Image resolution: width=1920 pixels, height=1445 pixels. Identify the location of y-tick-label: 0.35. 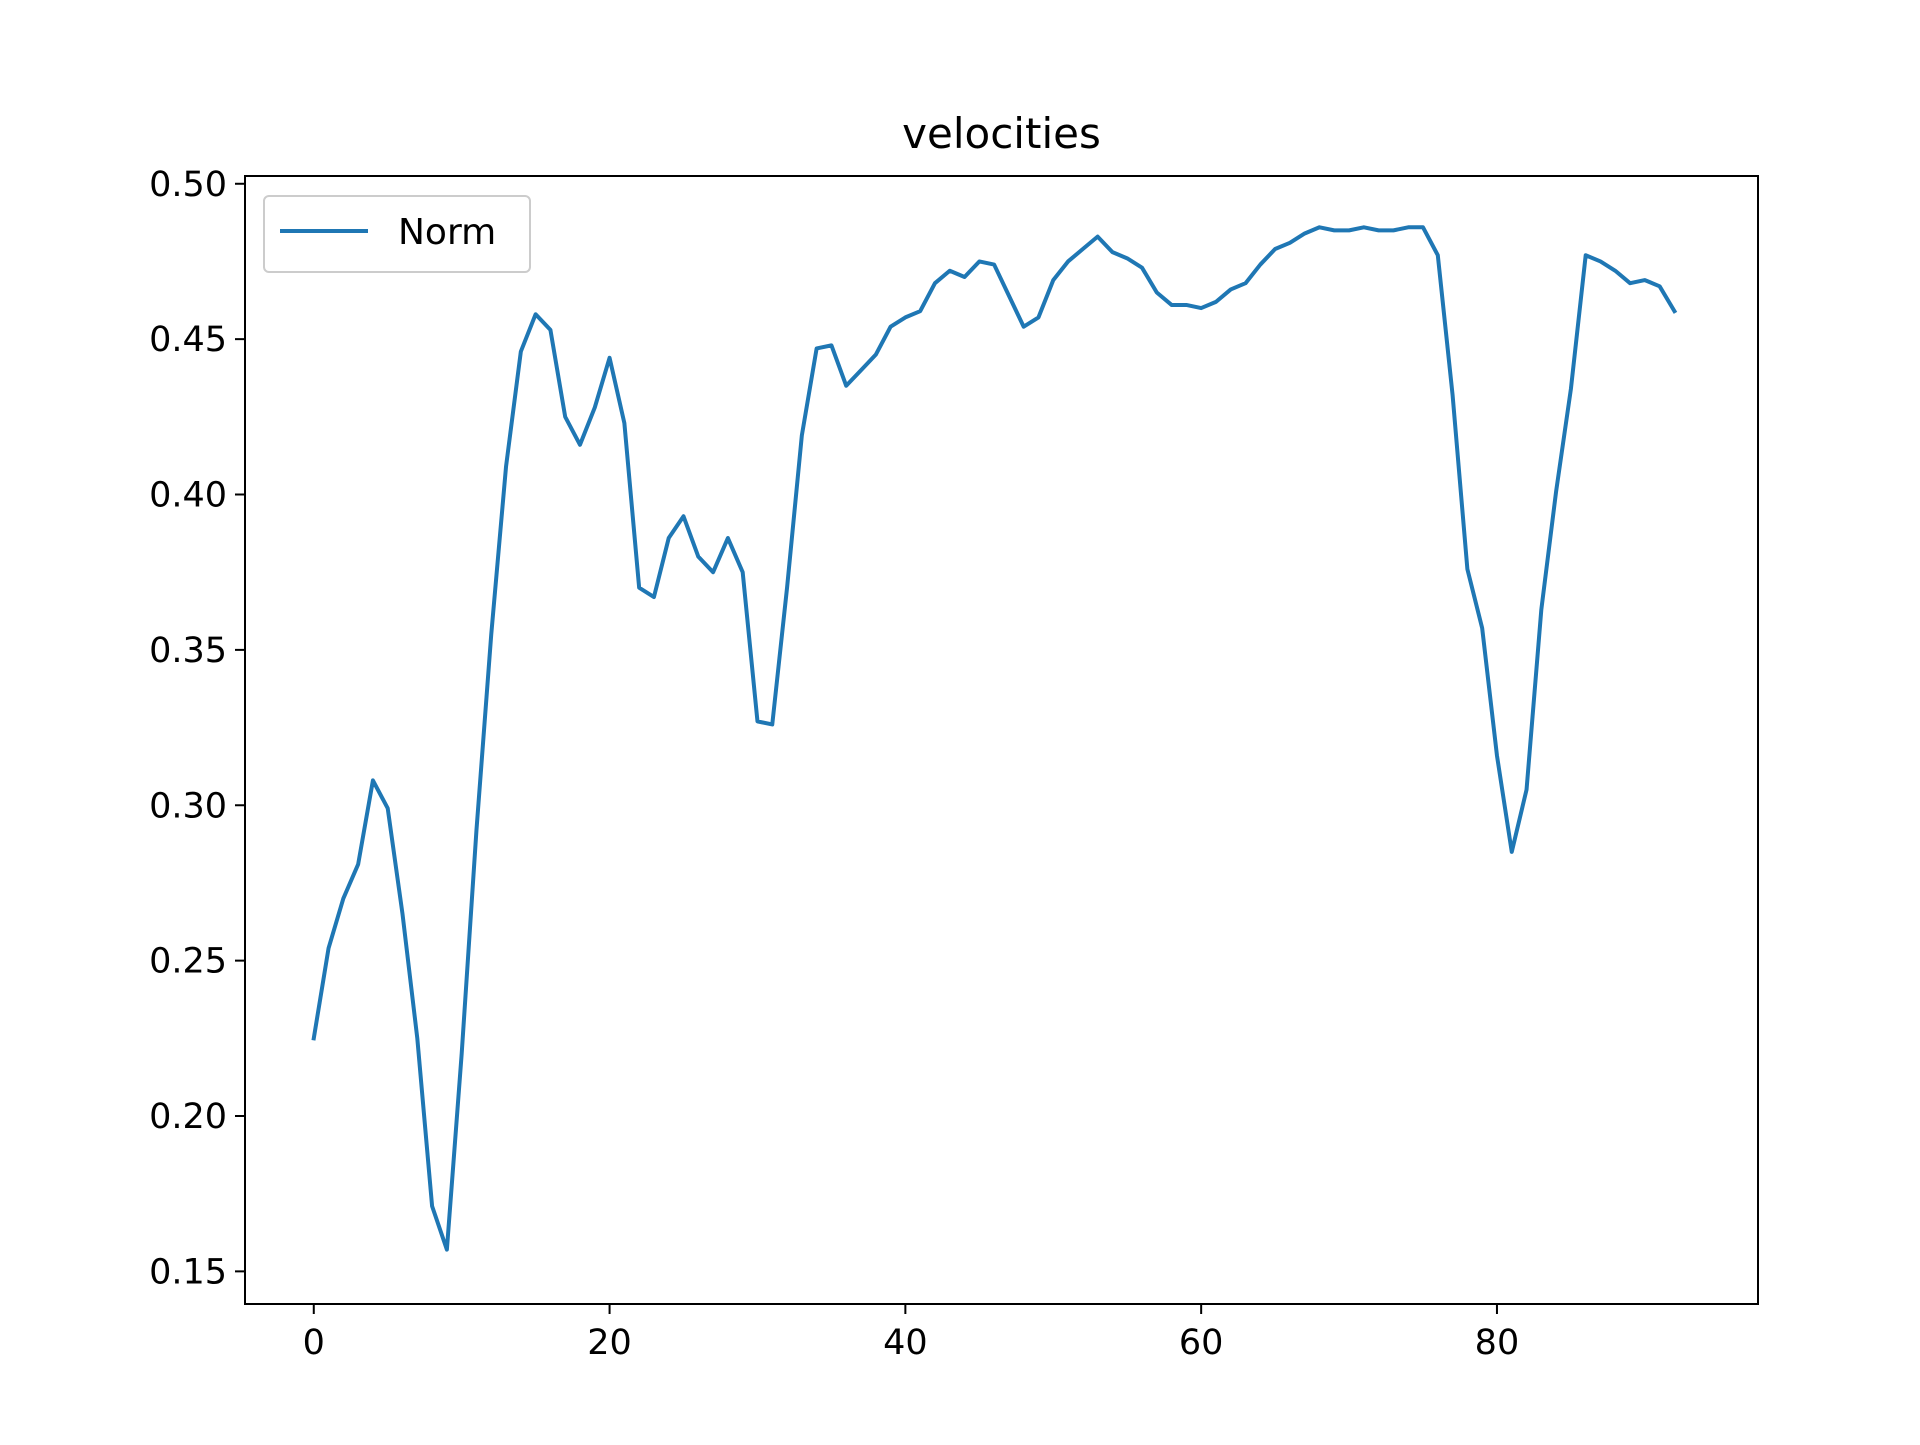
(188, 651).